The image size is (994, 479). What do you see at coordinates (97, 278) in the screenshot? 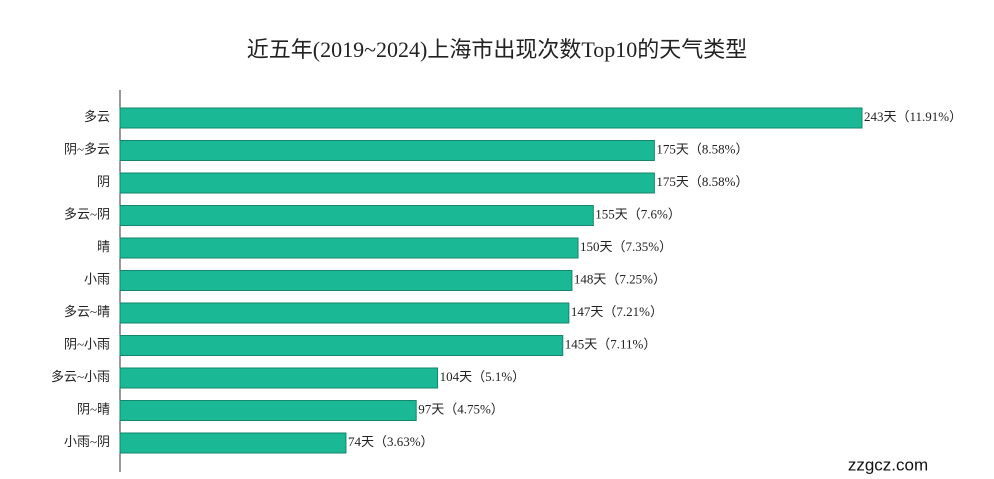
I see `y-tick-label: 小雨` at bounding box center [97, 278].